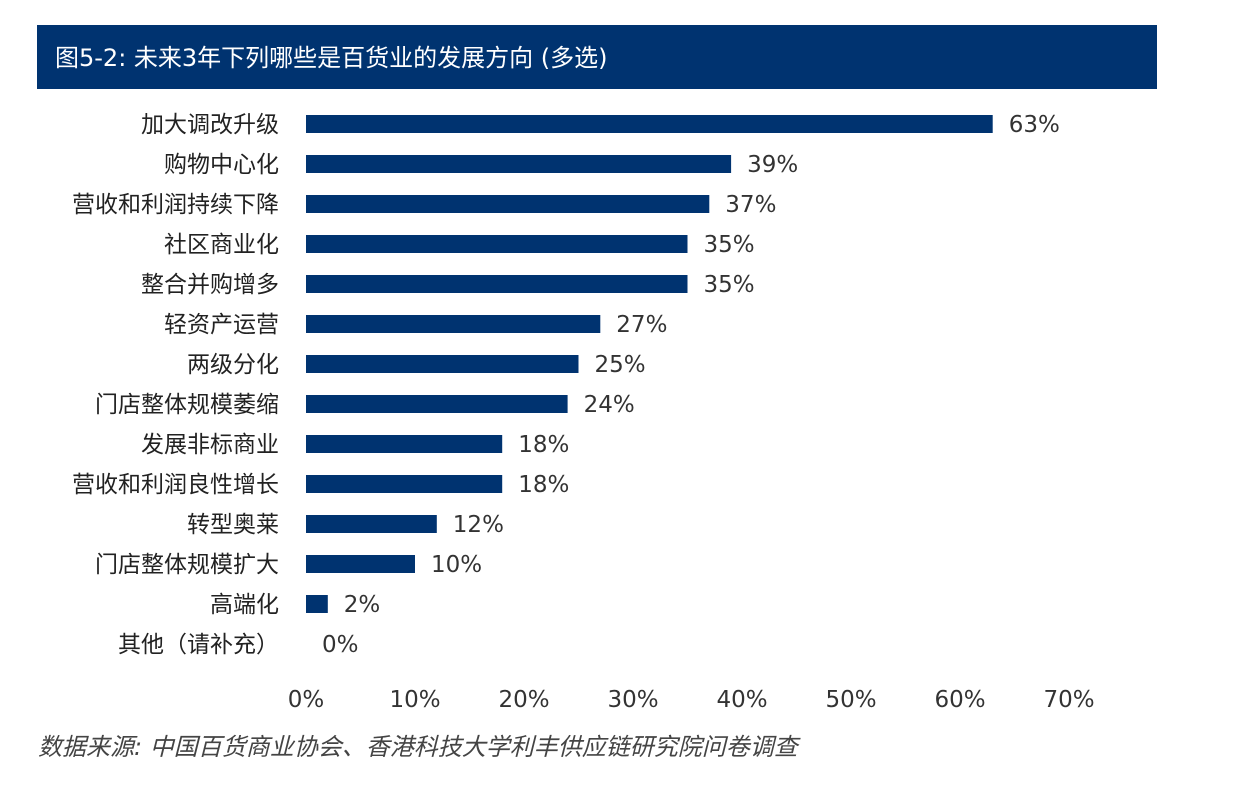 Image resolution: width=1254 pixels, height=796 pixels. Describe the element at coordinates (244, 605) in the screenshot. I see `category-label: 高端化` at that location.